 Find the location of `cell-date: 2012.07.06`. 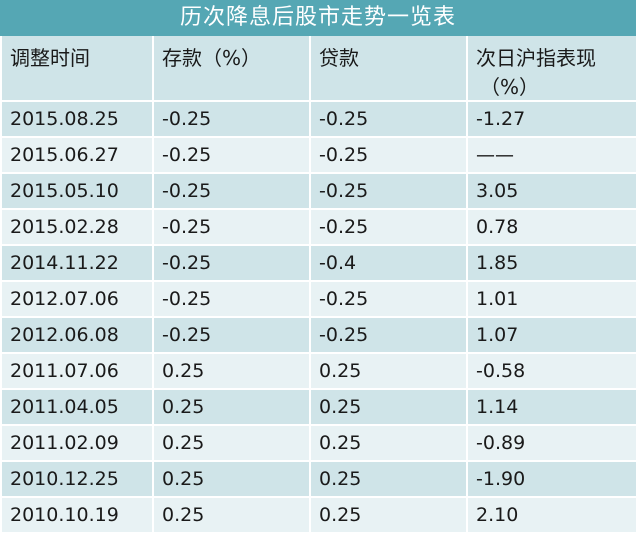

cell-date: 2012.07.06 is located at coordinates (77, 299).